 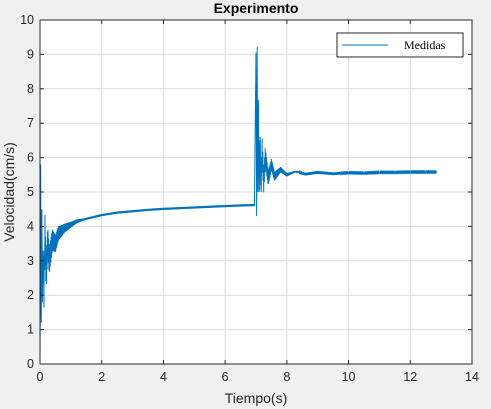 I want to click on y-tick-label: 0, so click(x=30, y=364).